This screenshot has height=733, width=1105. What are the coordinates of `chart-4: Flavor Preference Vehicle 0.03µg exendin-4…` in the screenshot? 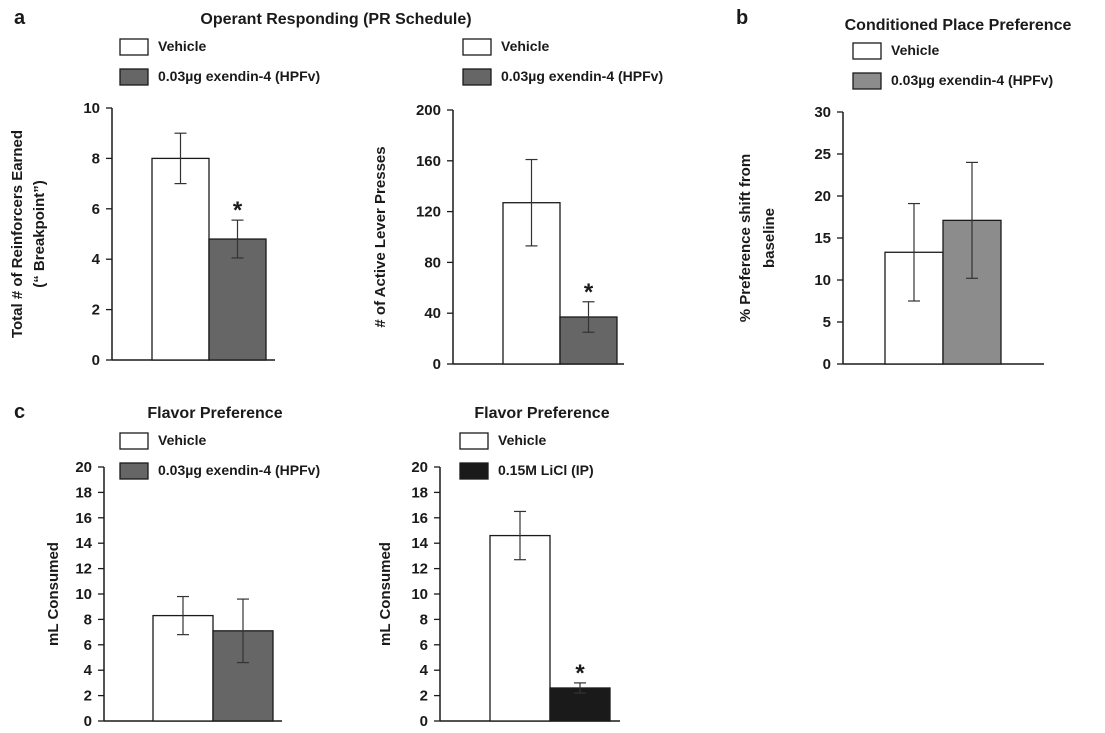 It's located at (182, 567).